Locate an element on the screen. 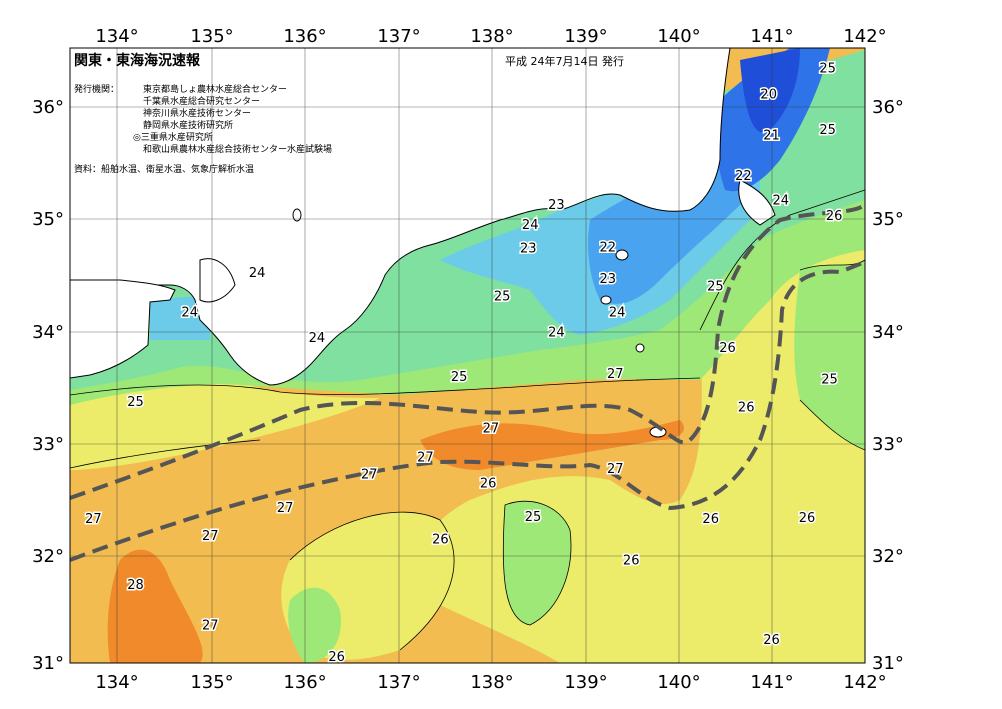  zone-25-south is located at coordinates (537, 563).